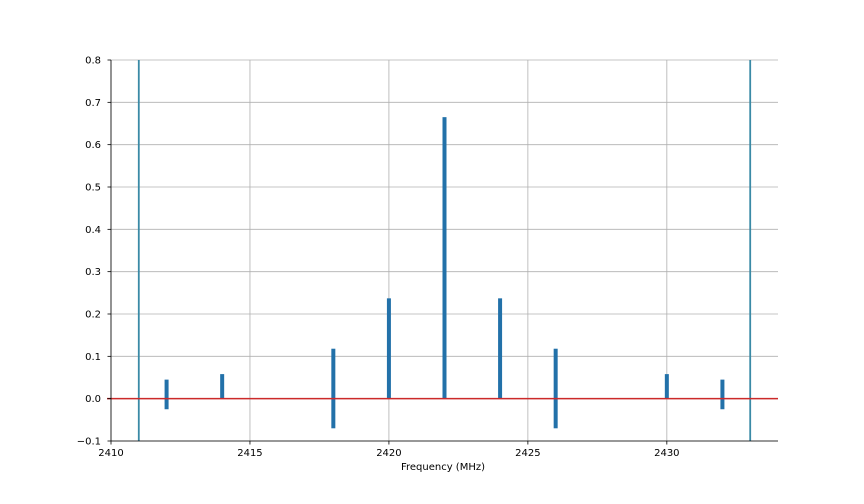 The height and width of the screenshot is (504, 864). Describe the element at coordinates (89, 442) in the screenshot. I see `y-tick-label: −0.1` at that location.